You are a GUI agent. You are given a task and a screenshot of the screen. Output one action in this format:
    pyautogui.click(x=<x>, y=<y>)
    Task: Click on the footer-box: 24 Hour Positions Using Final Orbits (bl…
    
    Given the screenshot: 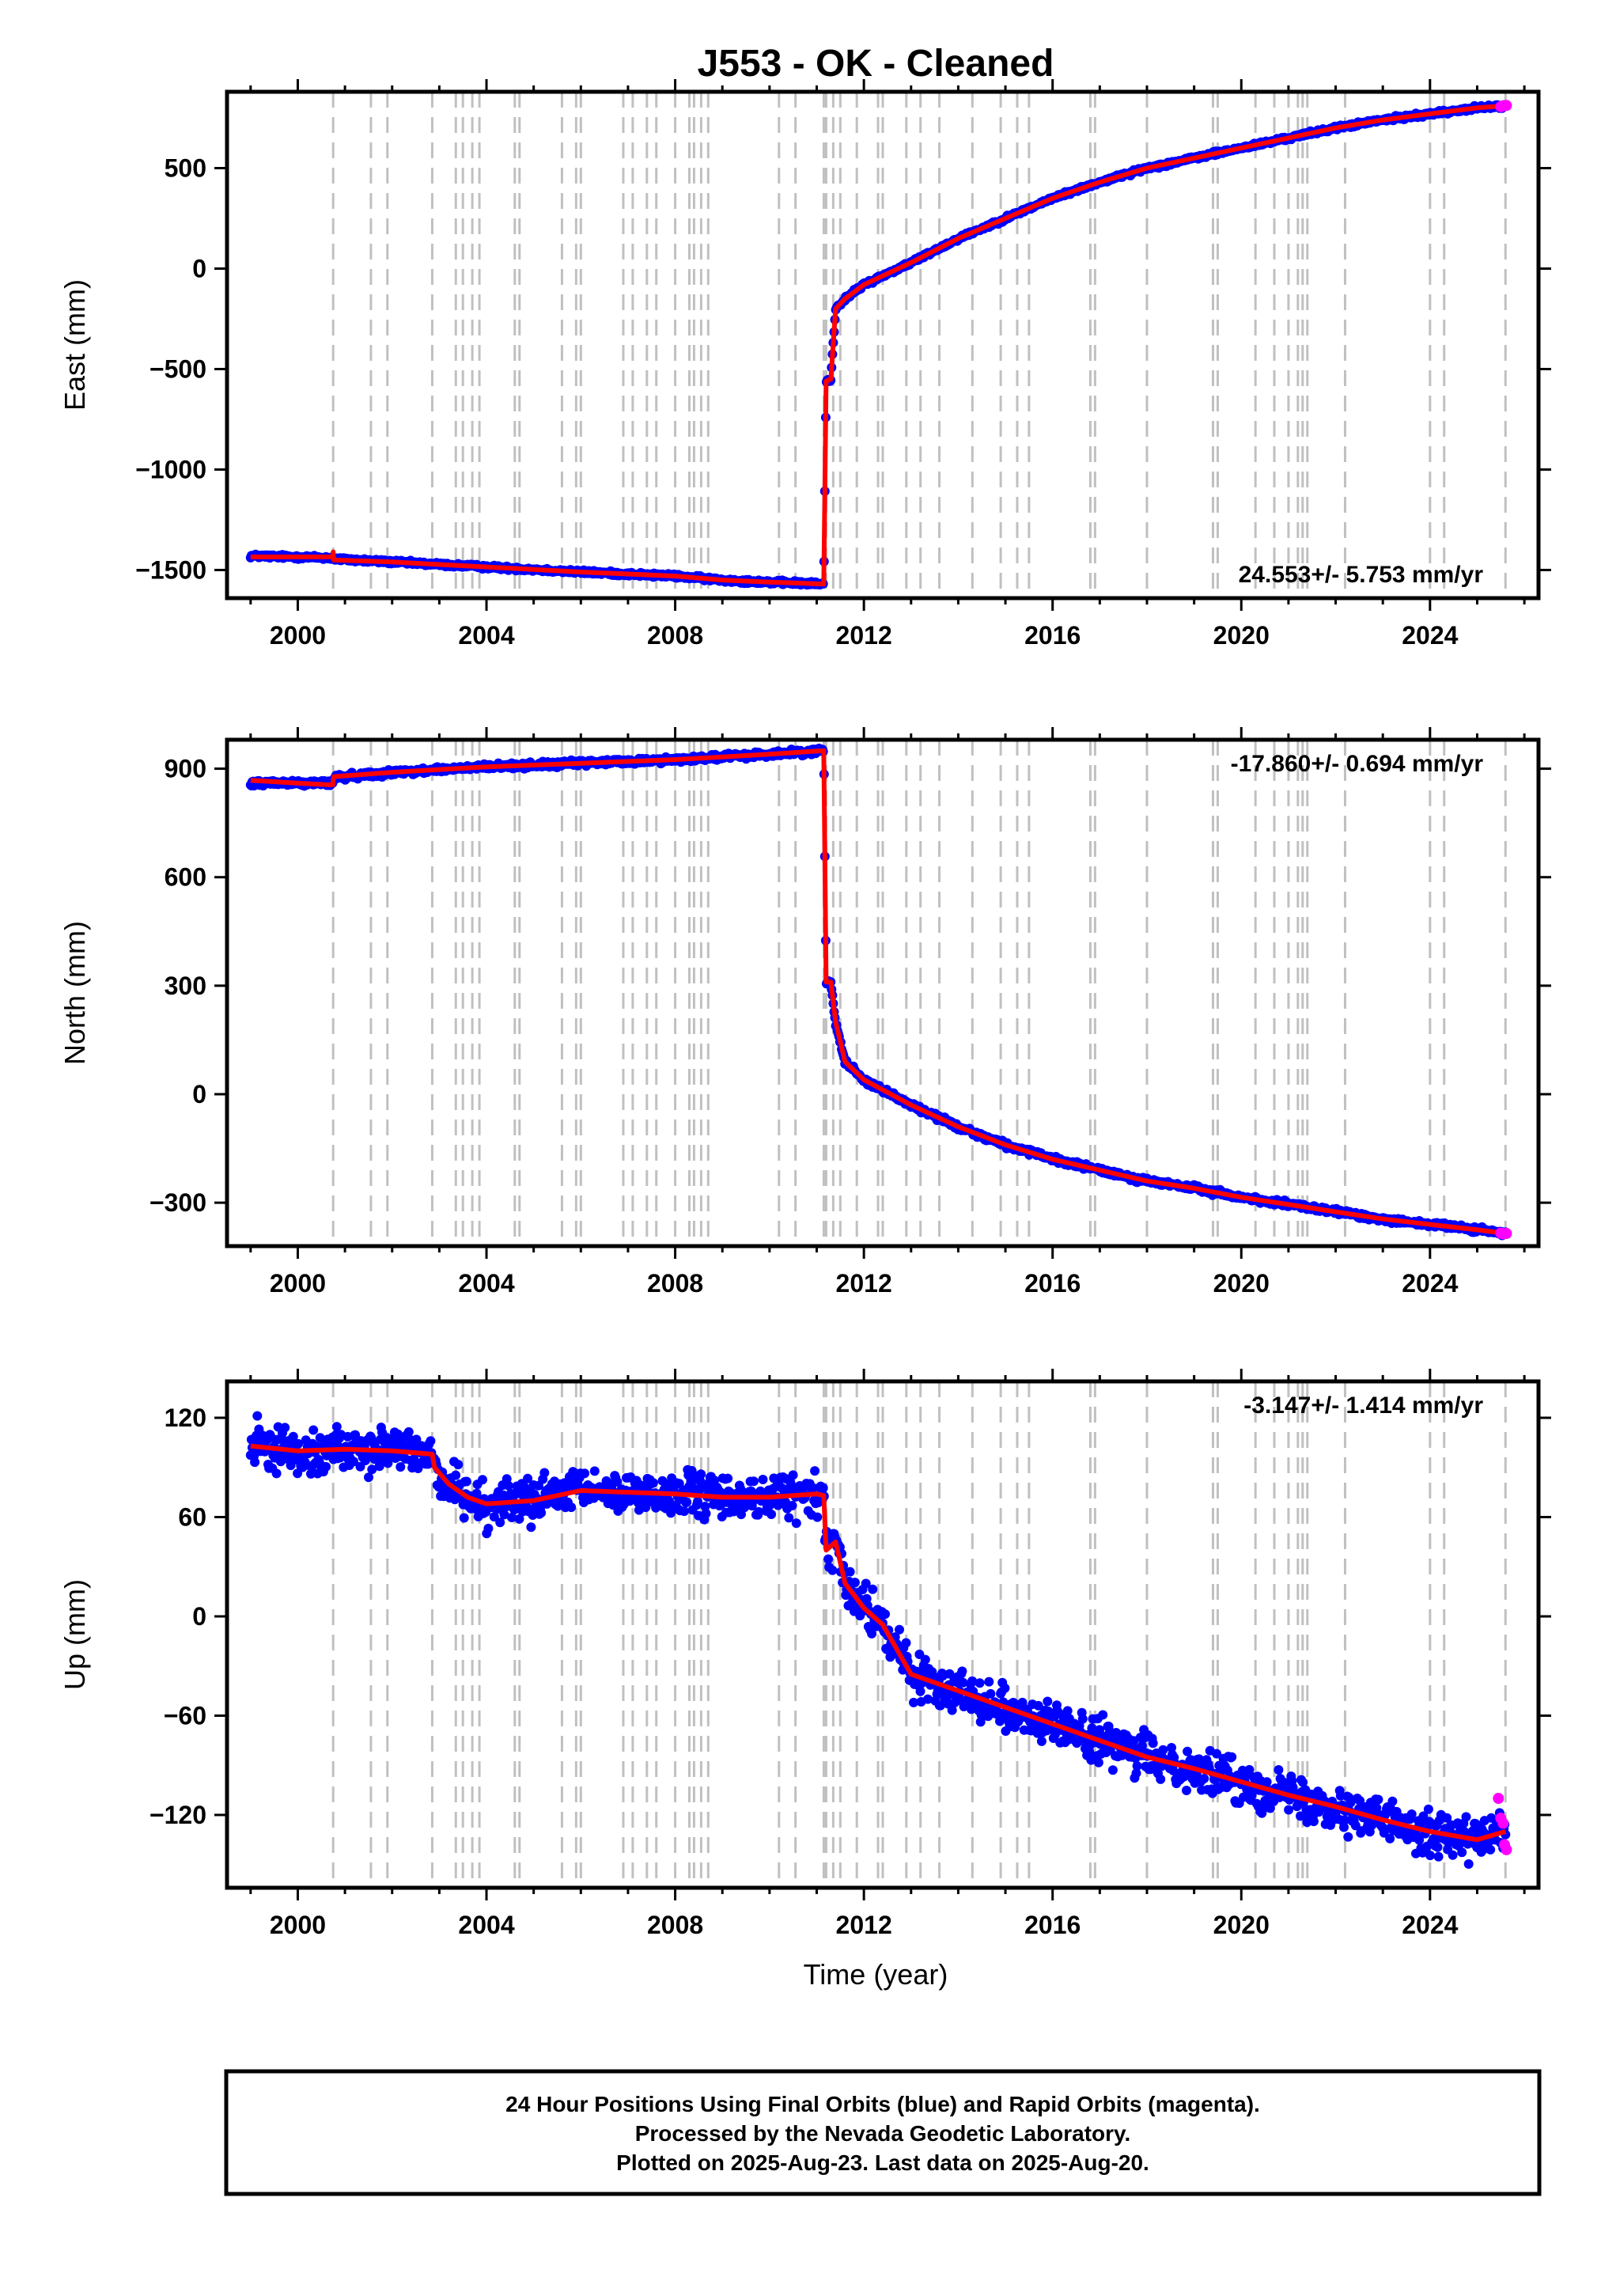 What is the action you would take?
    pyautogui.click(x=883, y=2132)
    